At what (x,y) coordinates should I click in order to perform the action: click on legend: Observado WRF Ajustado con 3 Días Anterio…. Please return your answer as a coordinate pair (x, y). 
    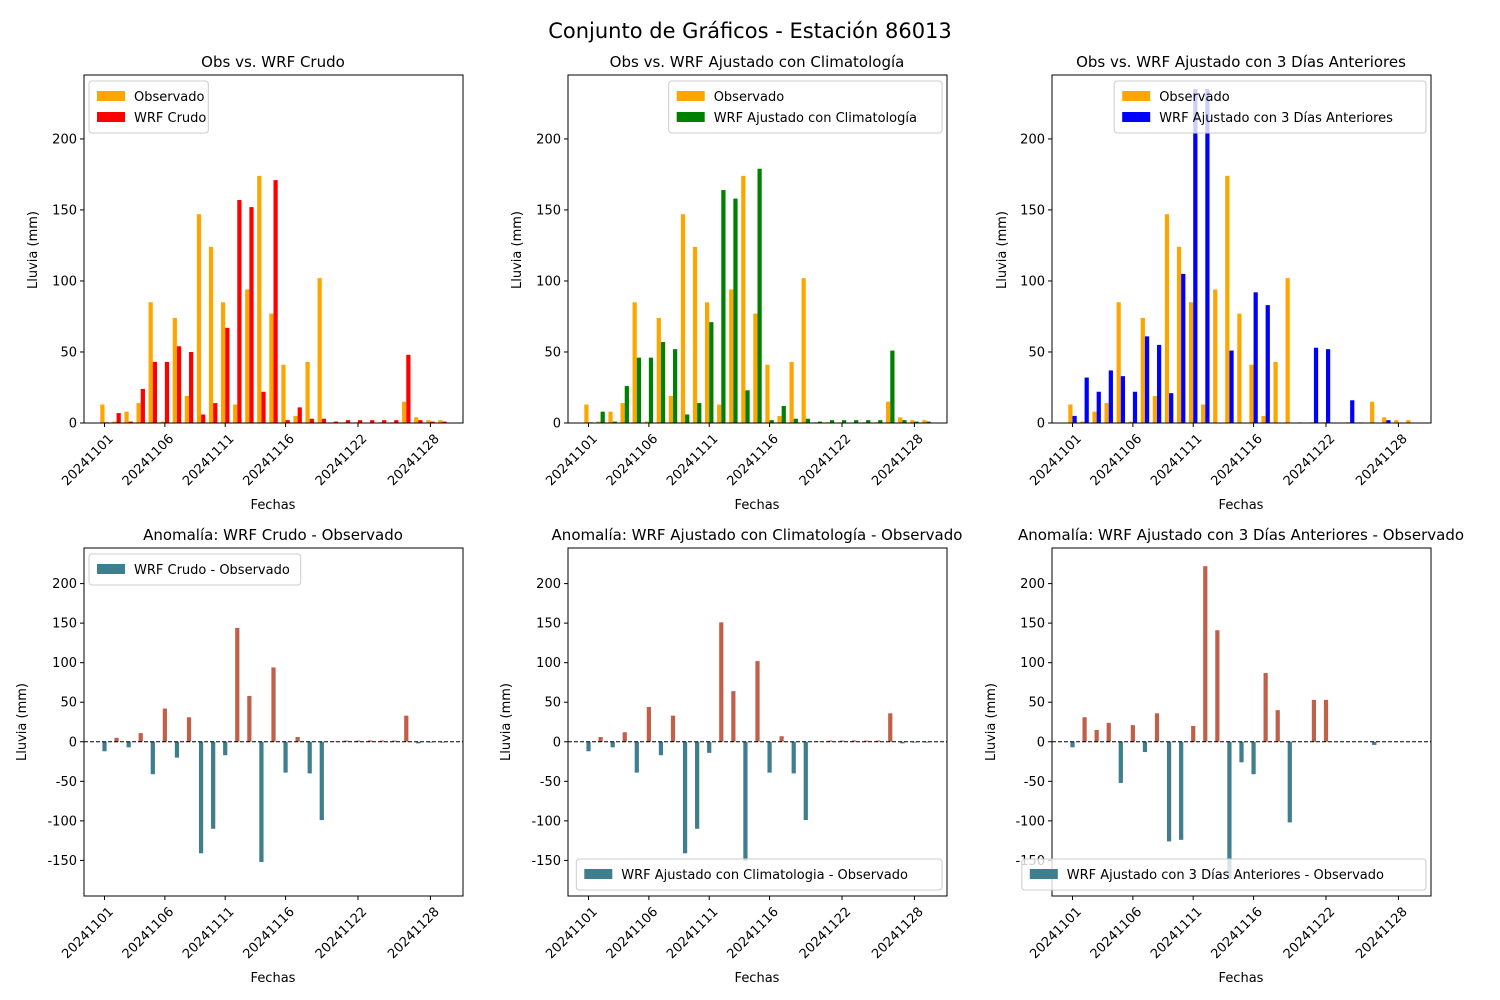
    Looking at the image, I should click on (1270, 107).